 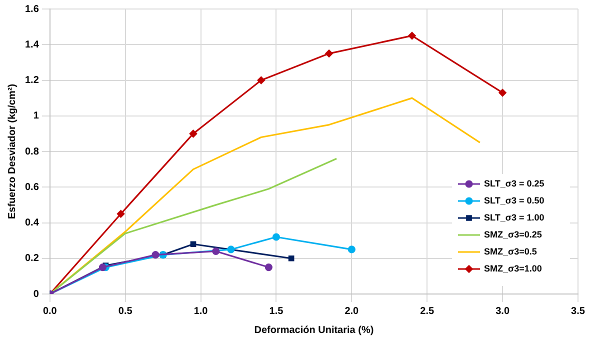 What do you see at coordinates (12, 152) in the screenshot?
I see `y-axis-title: Esfuerzo Desviador (kg/cm²)` at bounding box center [12, 152].